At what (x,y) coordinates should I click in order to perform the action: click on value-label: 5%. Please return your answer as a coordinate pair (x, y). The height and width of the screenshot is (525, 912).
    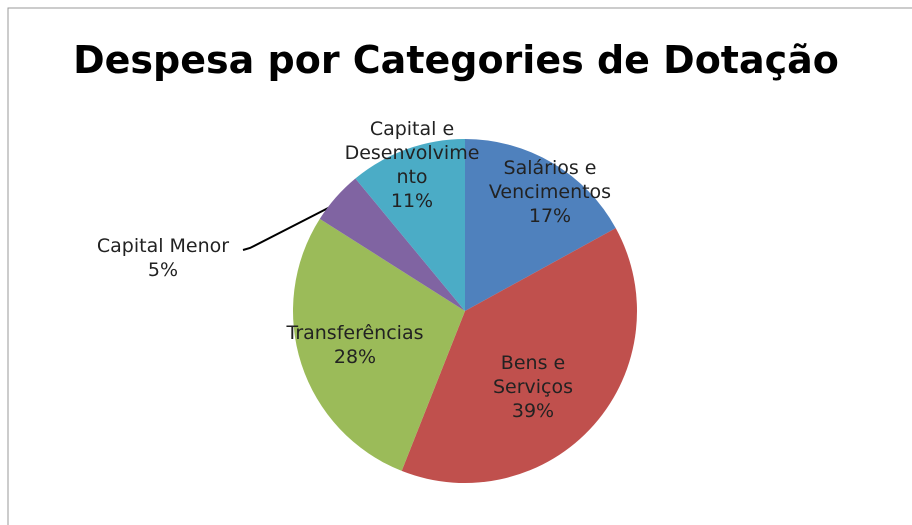
    Looking at the image, I should click on (163, 270).